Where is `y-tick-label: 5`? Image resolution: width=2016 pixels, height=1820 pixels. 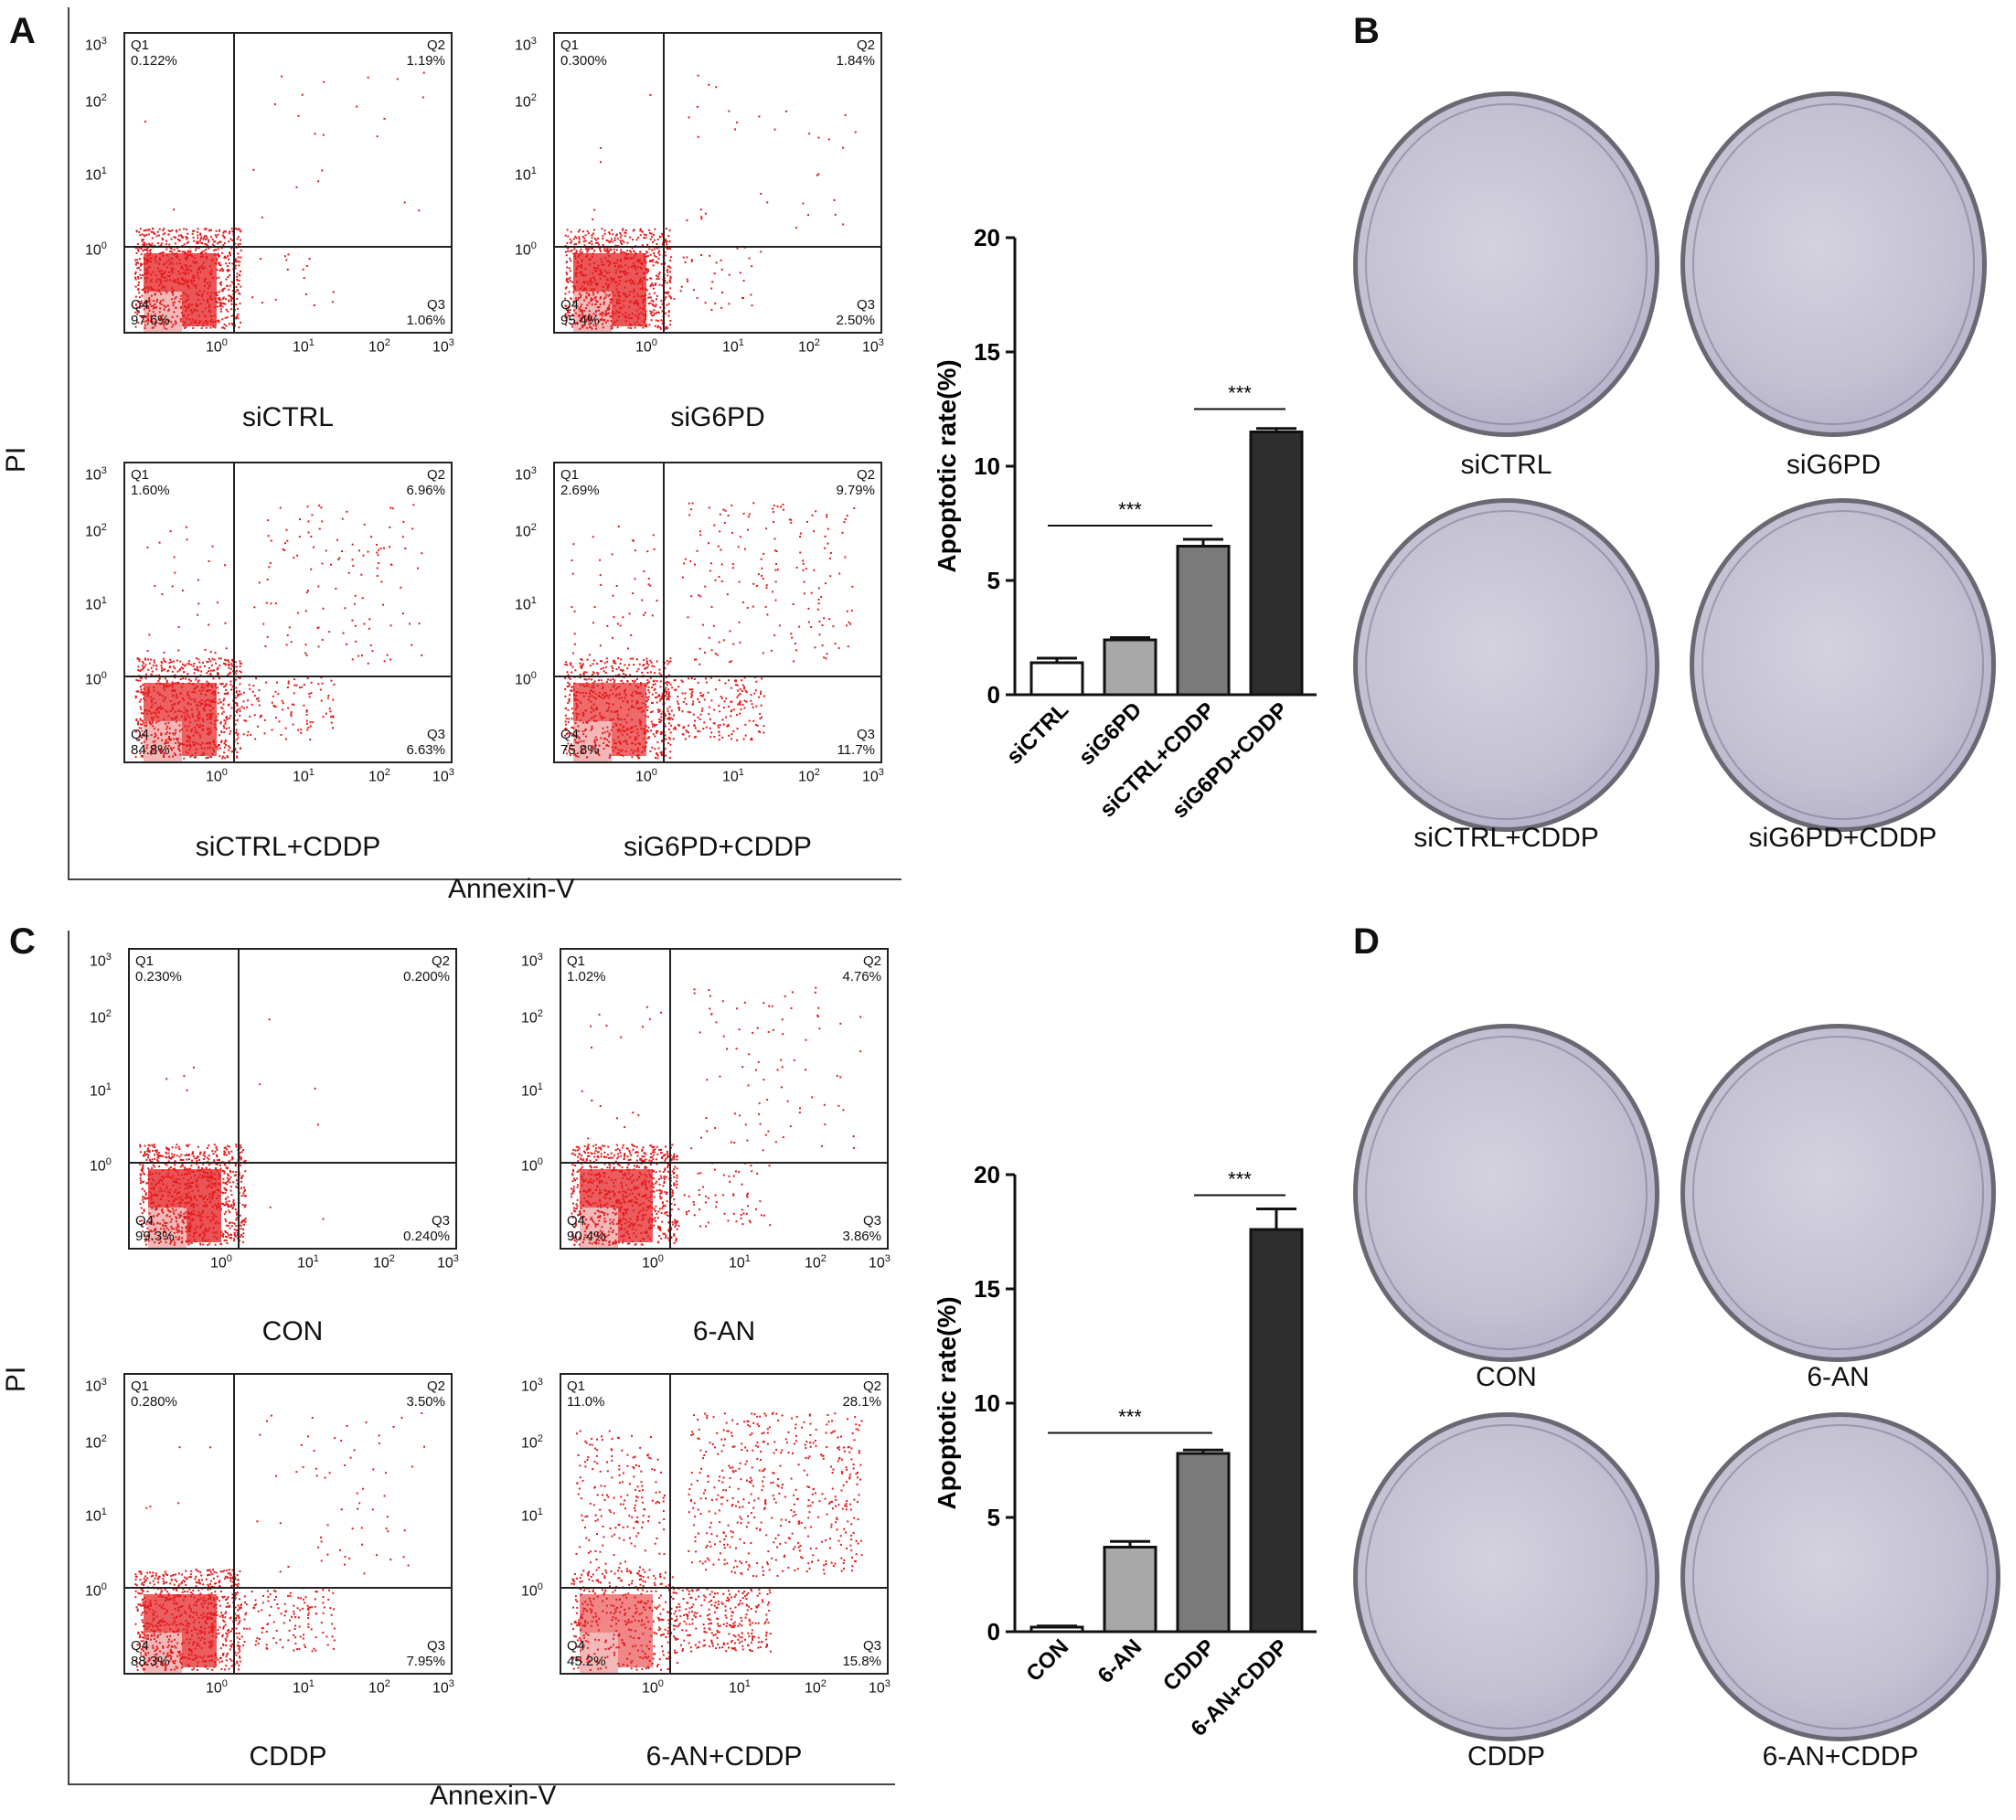 y-tick-label: 5 is located at coordinates (993, 1518).